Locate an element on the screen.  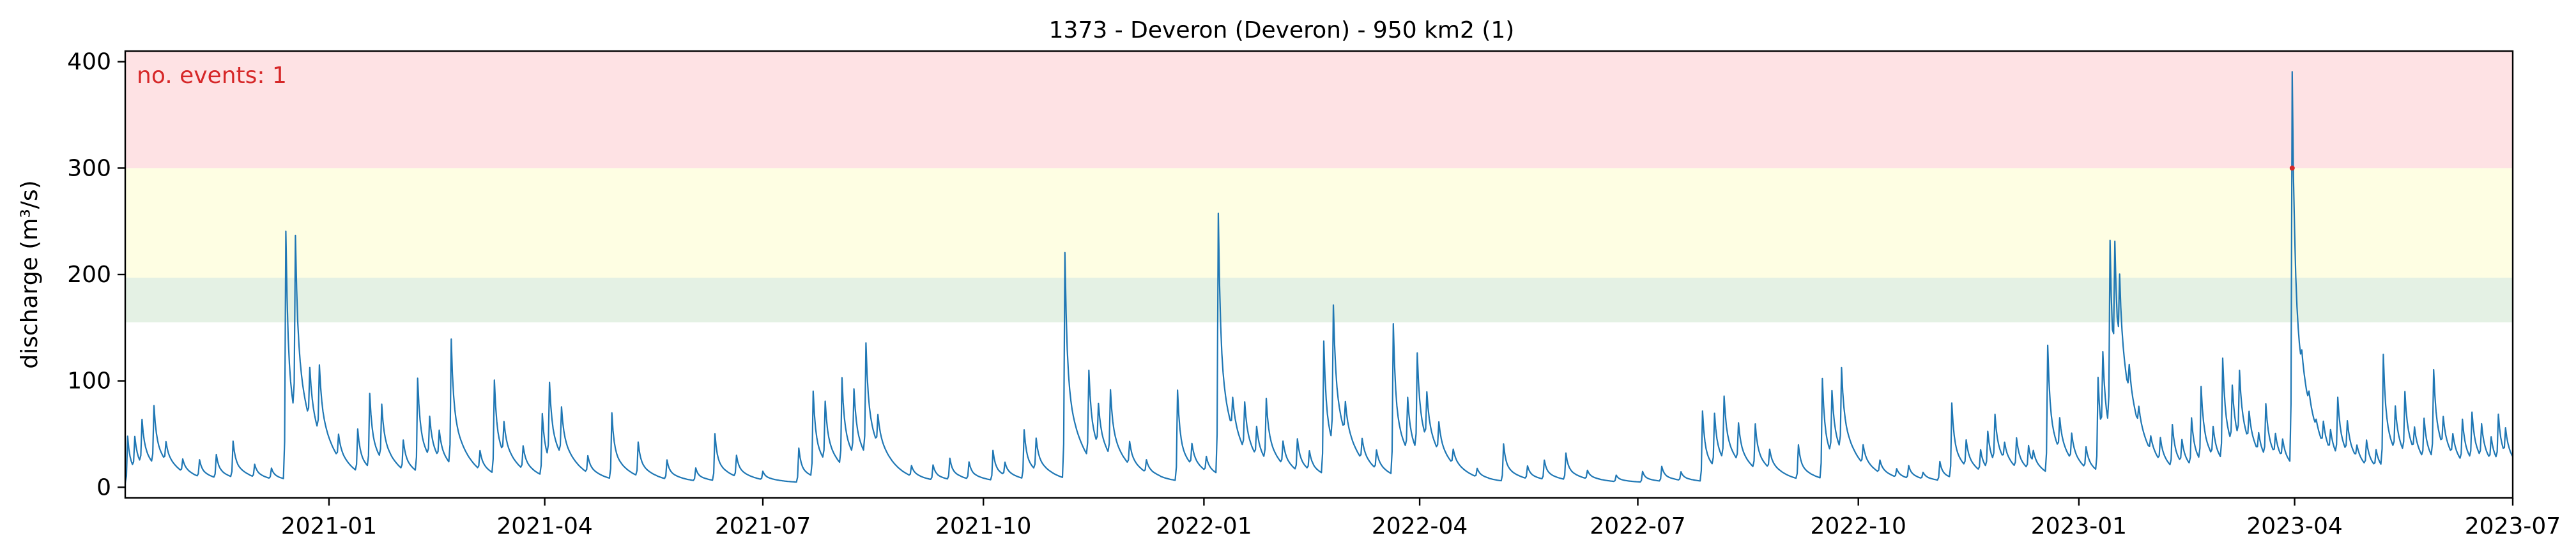
x-tick-label: 2022-04 is located at coordinates (1420, 526).